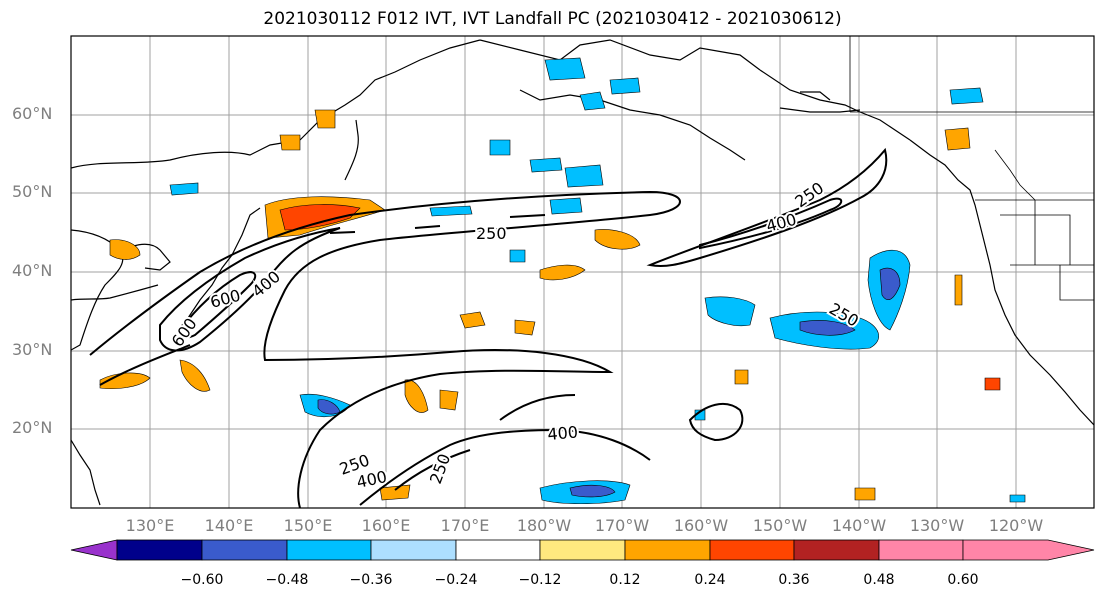  What do you see at coordinates (308, 525) in the screenshot?
I see `lon-label: 150°E` at bounding box center [308, 525].